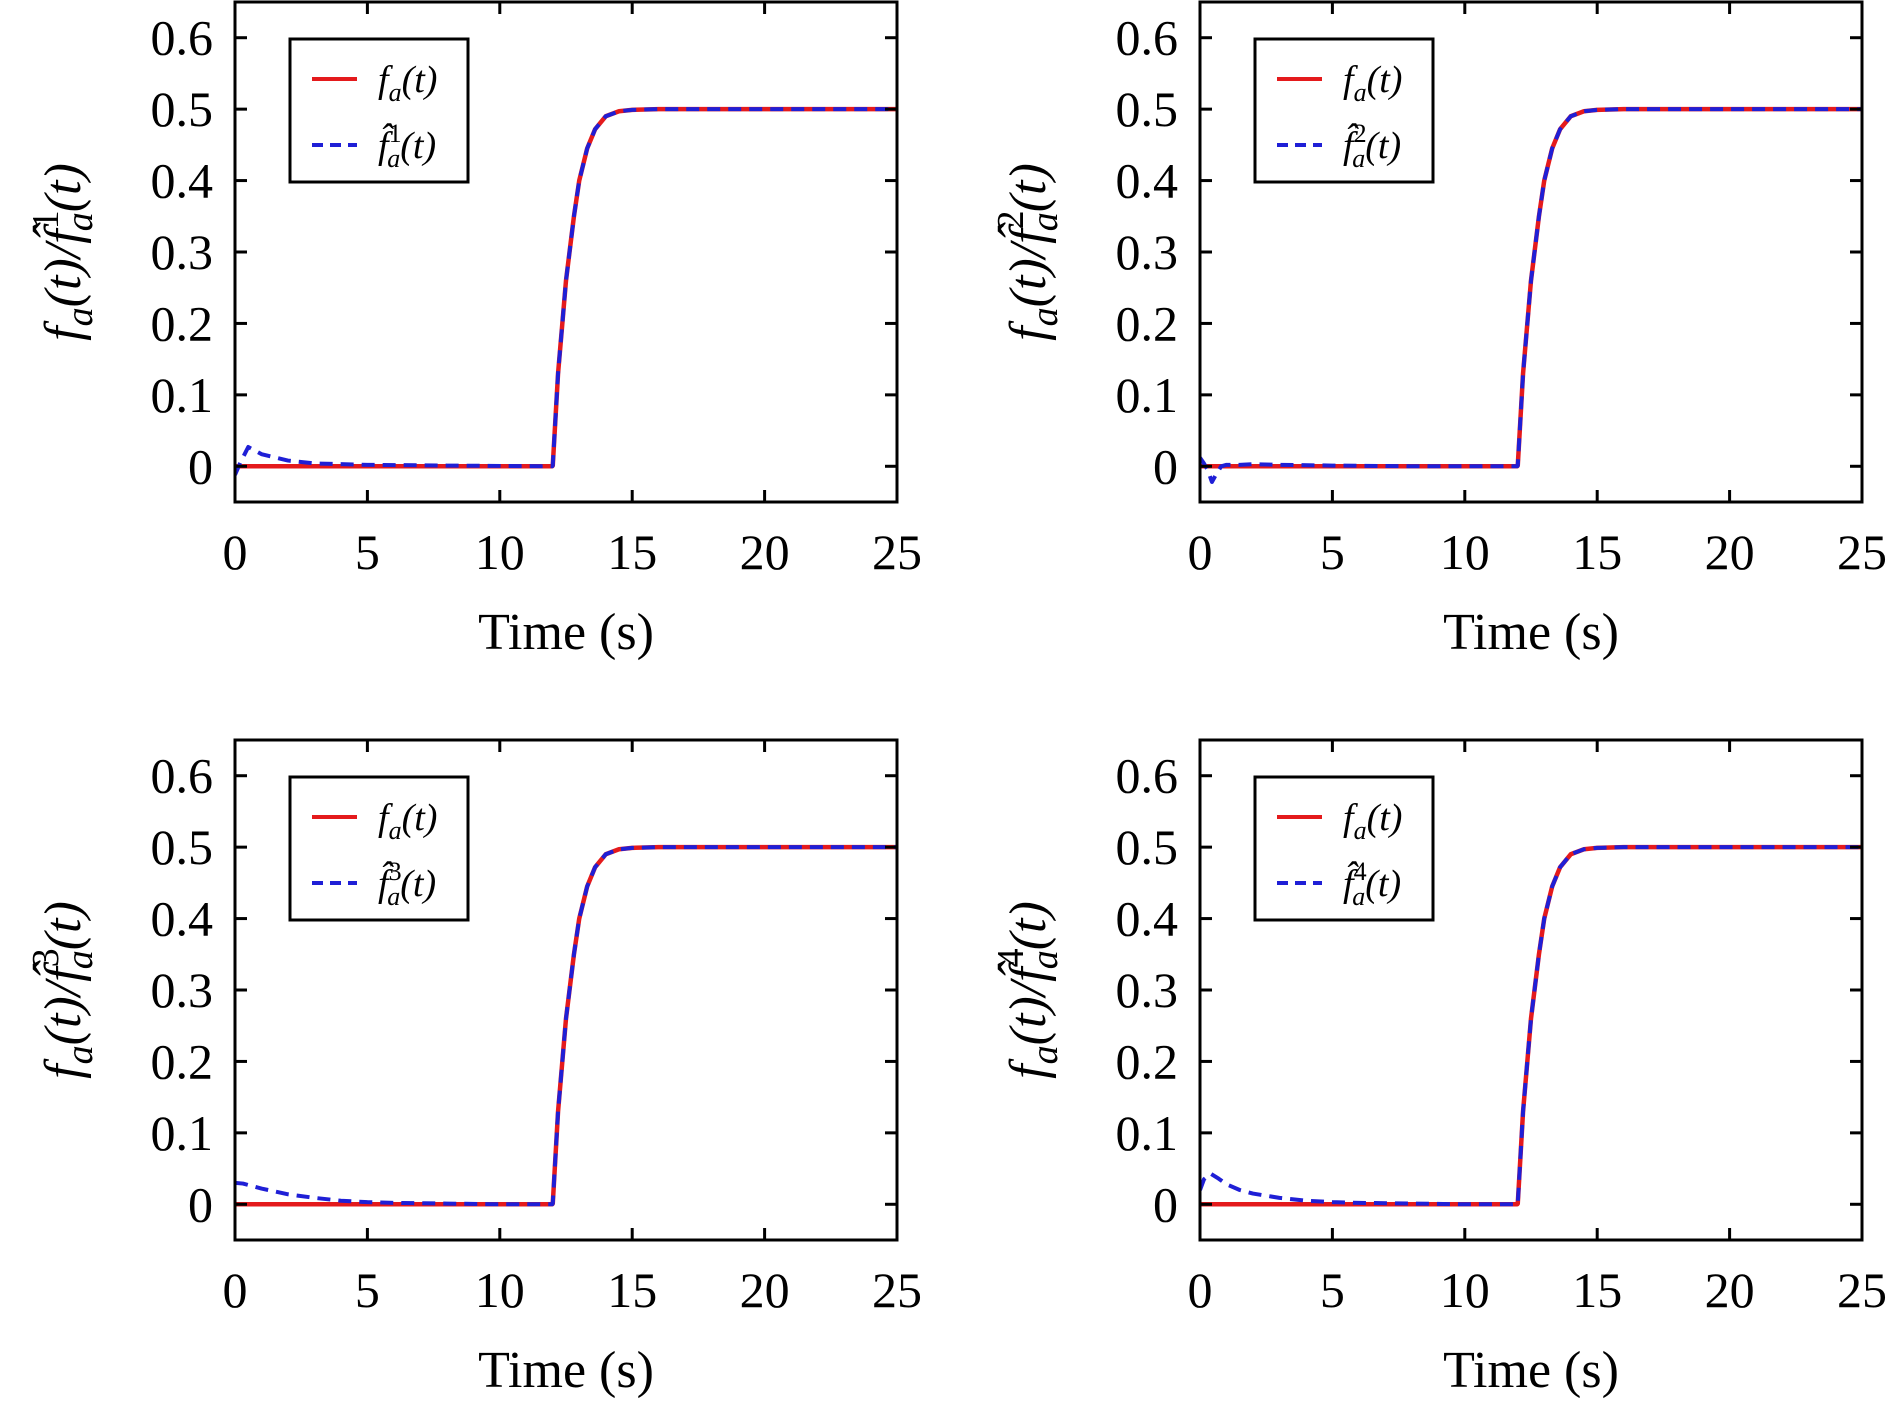 The image size is (1890, 1408). What do you see at coordinates (1028, 252) in the screenshot?
I see `y-axis-title: fa(t)/f̂2a(t)` at bounding box center [1028, 252].